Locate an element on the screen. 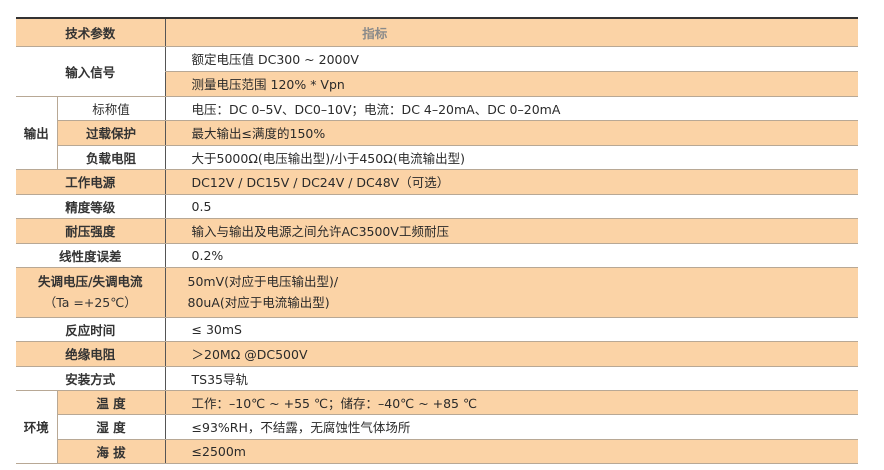  output-value: 最大输出≤满度的150% is located at coordinates (511, 133).